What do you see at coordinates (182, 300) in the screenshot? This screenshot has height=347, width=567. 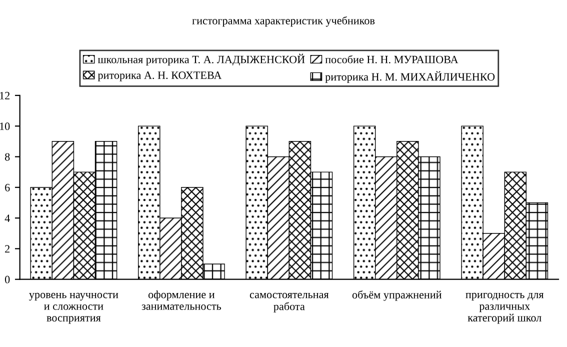 I see `x-tick-label: оформление и занимательность` at bounding box center [182, 300].